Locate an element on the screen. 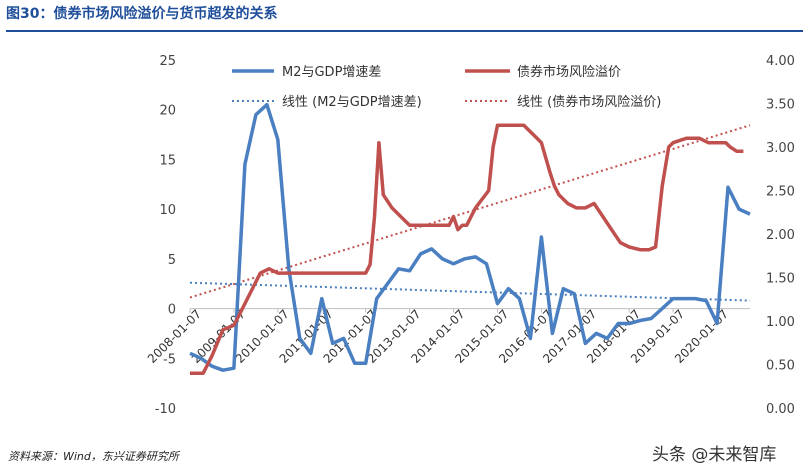  legend-label-m2: M2与GDP增速差 is located at coordinates (331, 72).